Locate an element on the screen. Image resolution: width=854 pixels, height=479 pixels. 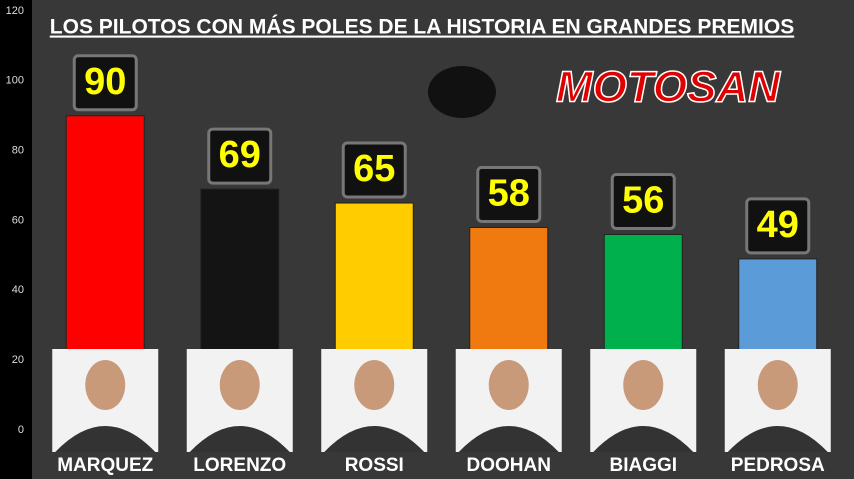
x-tick-label: BIAGGI is located at coordinates (643, 465).